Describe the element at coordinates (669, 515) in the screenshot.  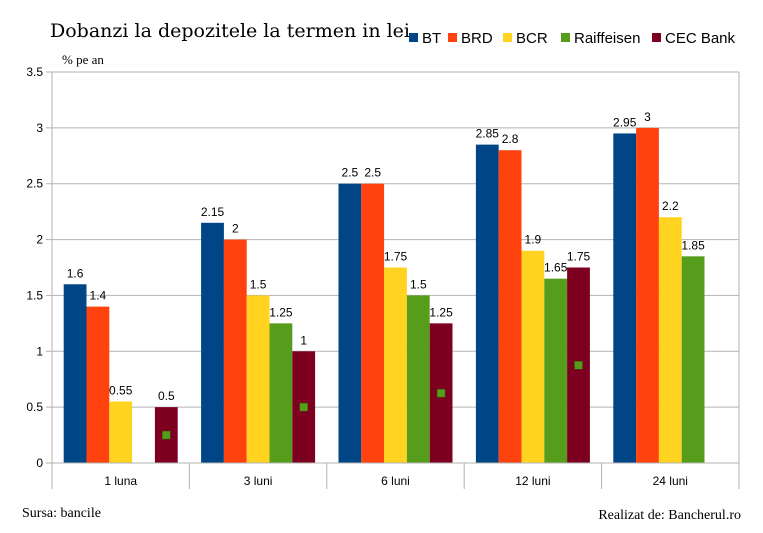
I see `credit-note: Realizat de: Bancherul.ro` at that location.